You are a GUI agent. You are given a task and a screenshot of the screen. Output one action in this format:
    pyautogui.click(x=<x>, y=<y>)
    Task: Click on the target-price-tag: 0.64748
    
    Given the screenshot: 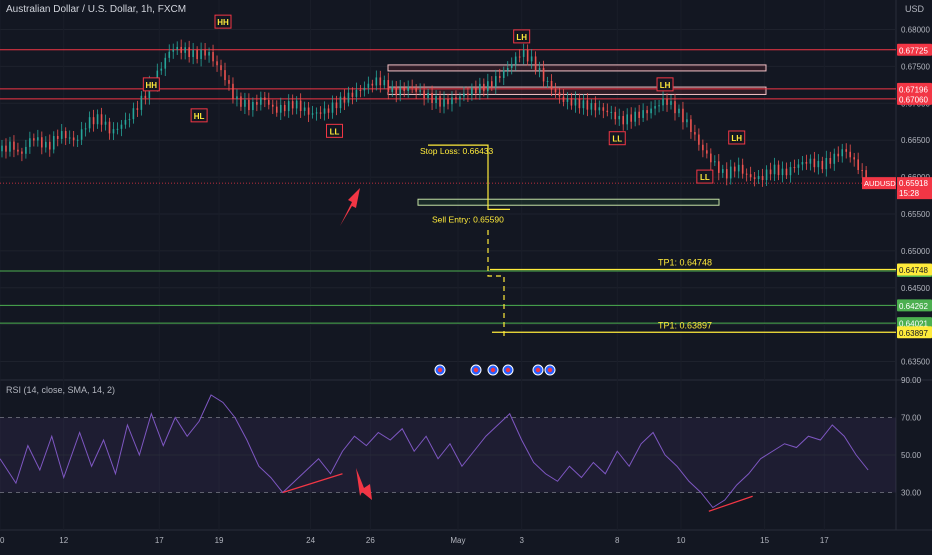 What is the action you would take?
    pyautogui.click(x=913, y=270)
    